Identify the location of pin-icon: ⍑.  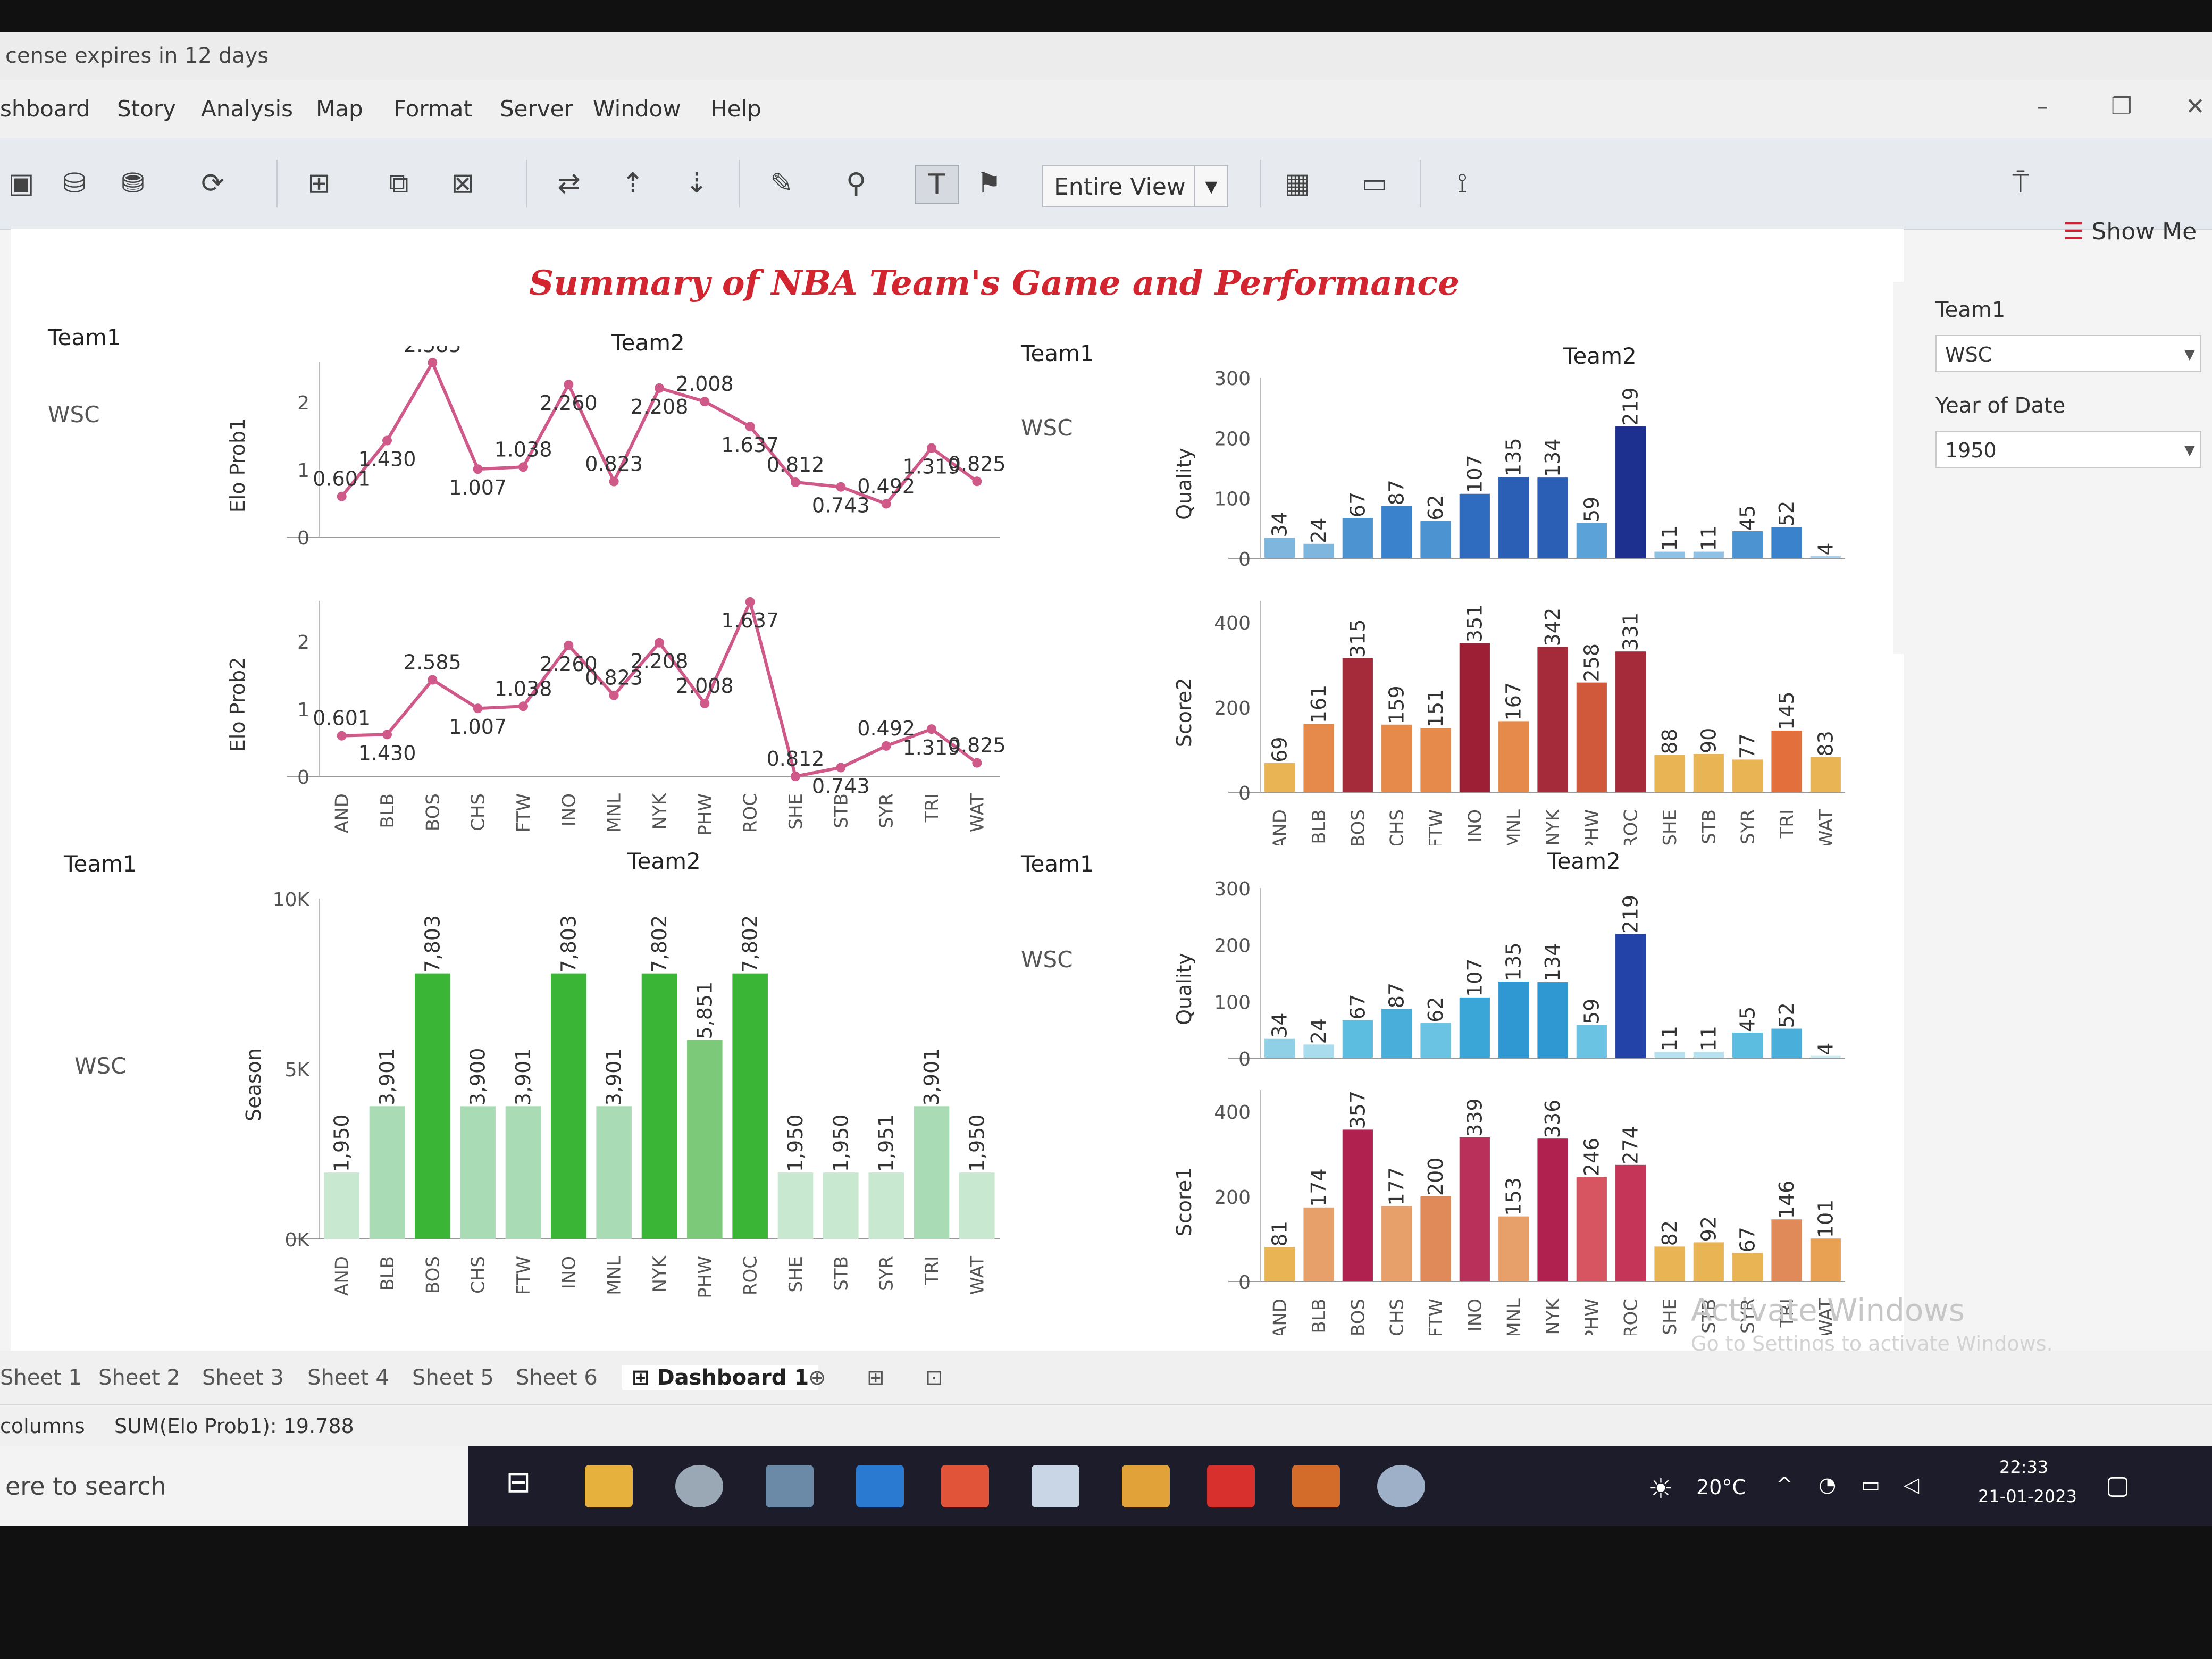
(2020, 183).